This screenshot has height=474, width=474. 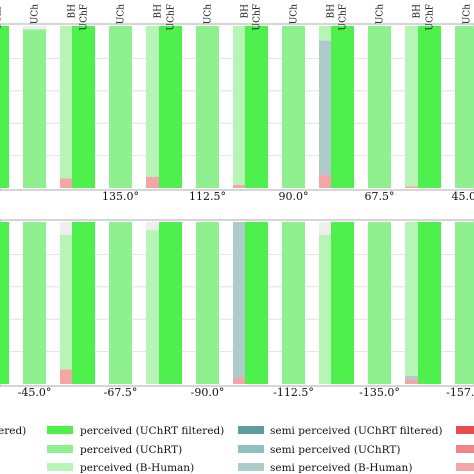 What do you see at coordinates (335, 450) in the screenshot?
I see `legend-label: semi perceived (UChRT)` at bounding box center [335, 450].